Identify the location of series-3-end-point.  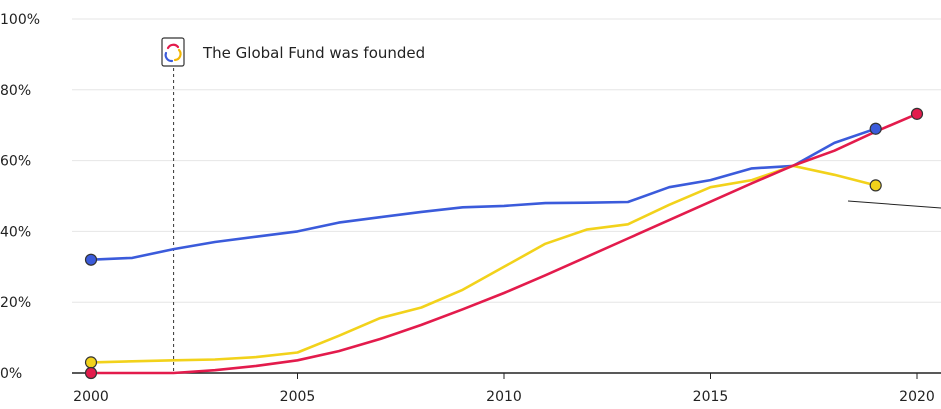
(917, 113).